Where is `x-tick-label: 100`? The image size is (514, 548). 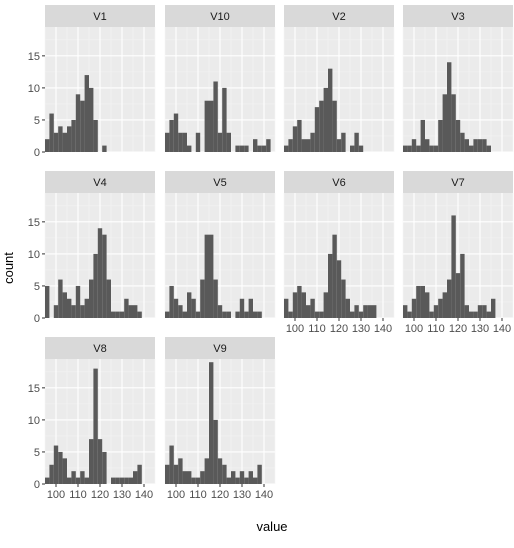 x-tick-label: 100 is located at coordinates (295, 329).